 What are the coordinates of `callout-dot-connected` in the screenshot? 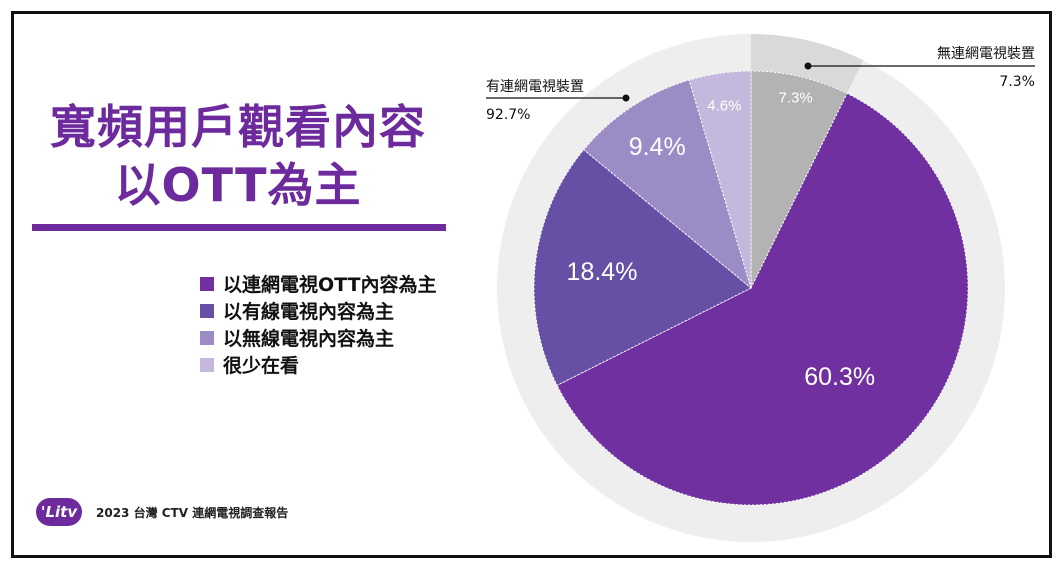 It's located at (626, 98).